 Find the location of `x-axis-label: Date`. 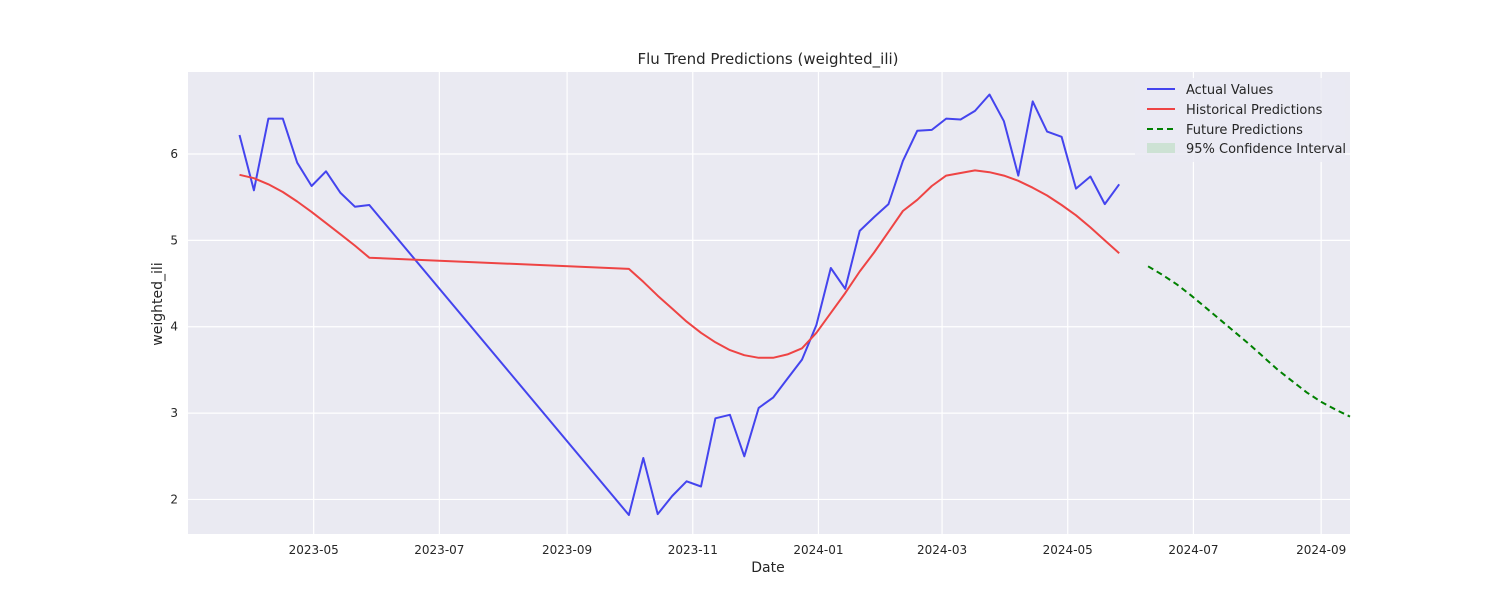

x-axis-label: Date is located at coordinates (767, 568).